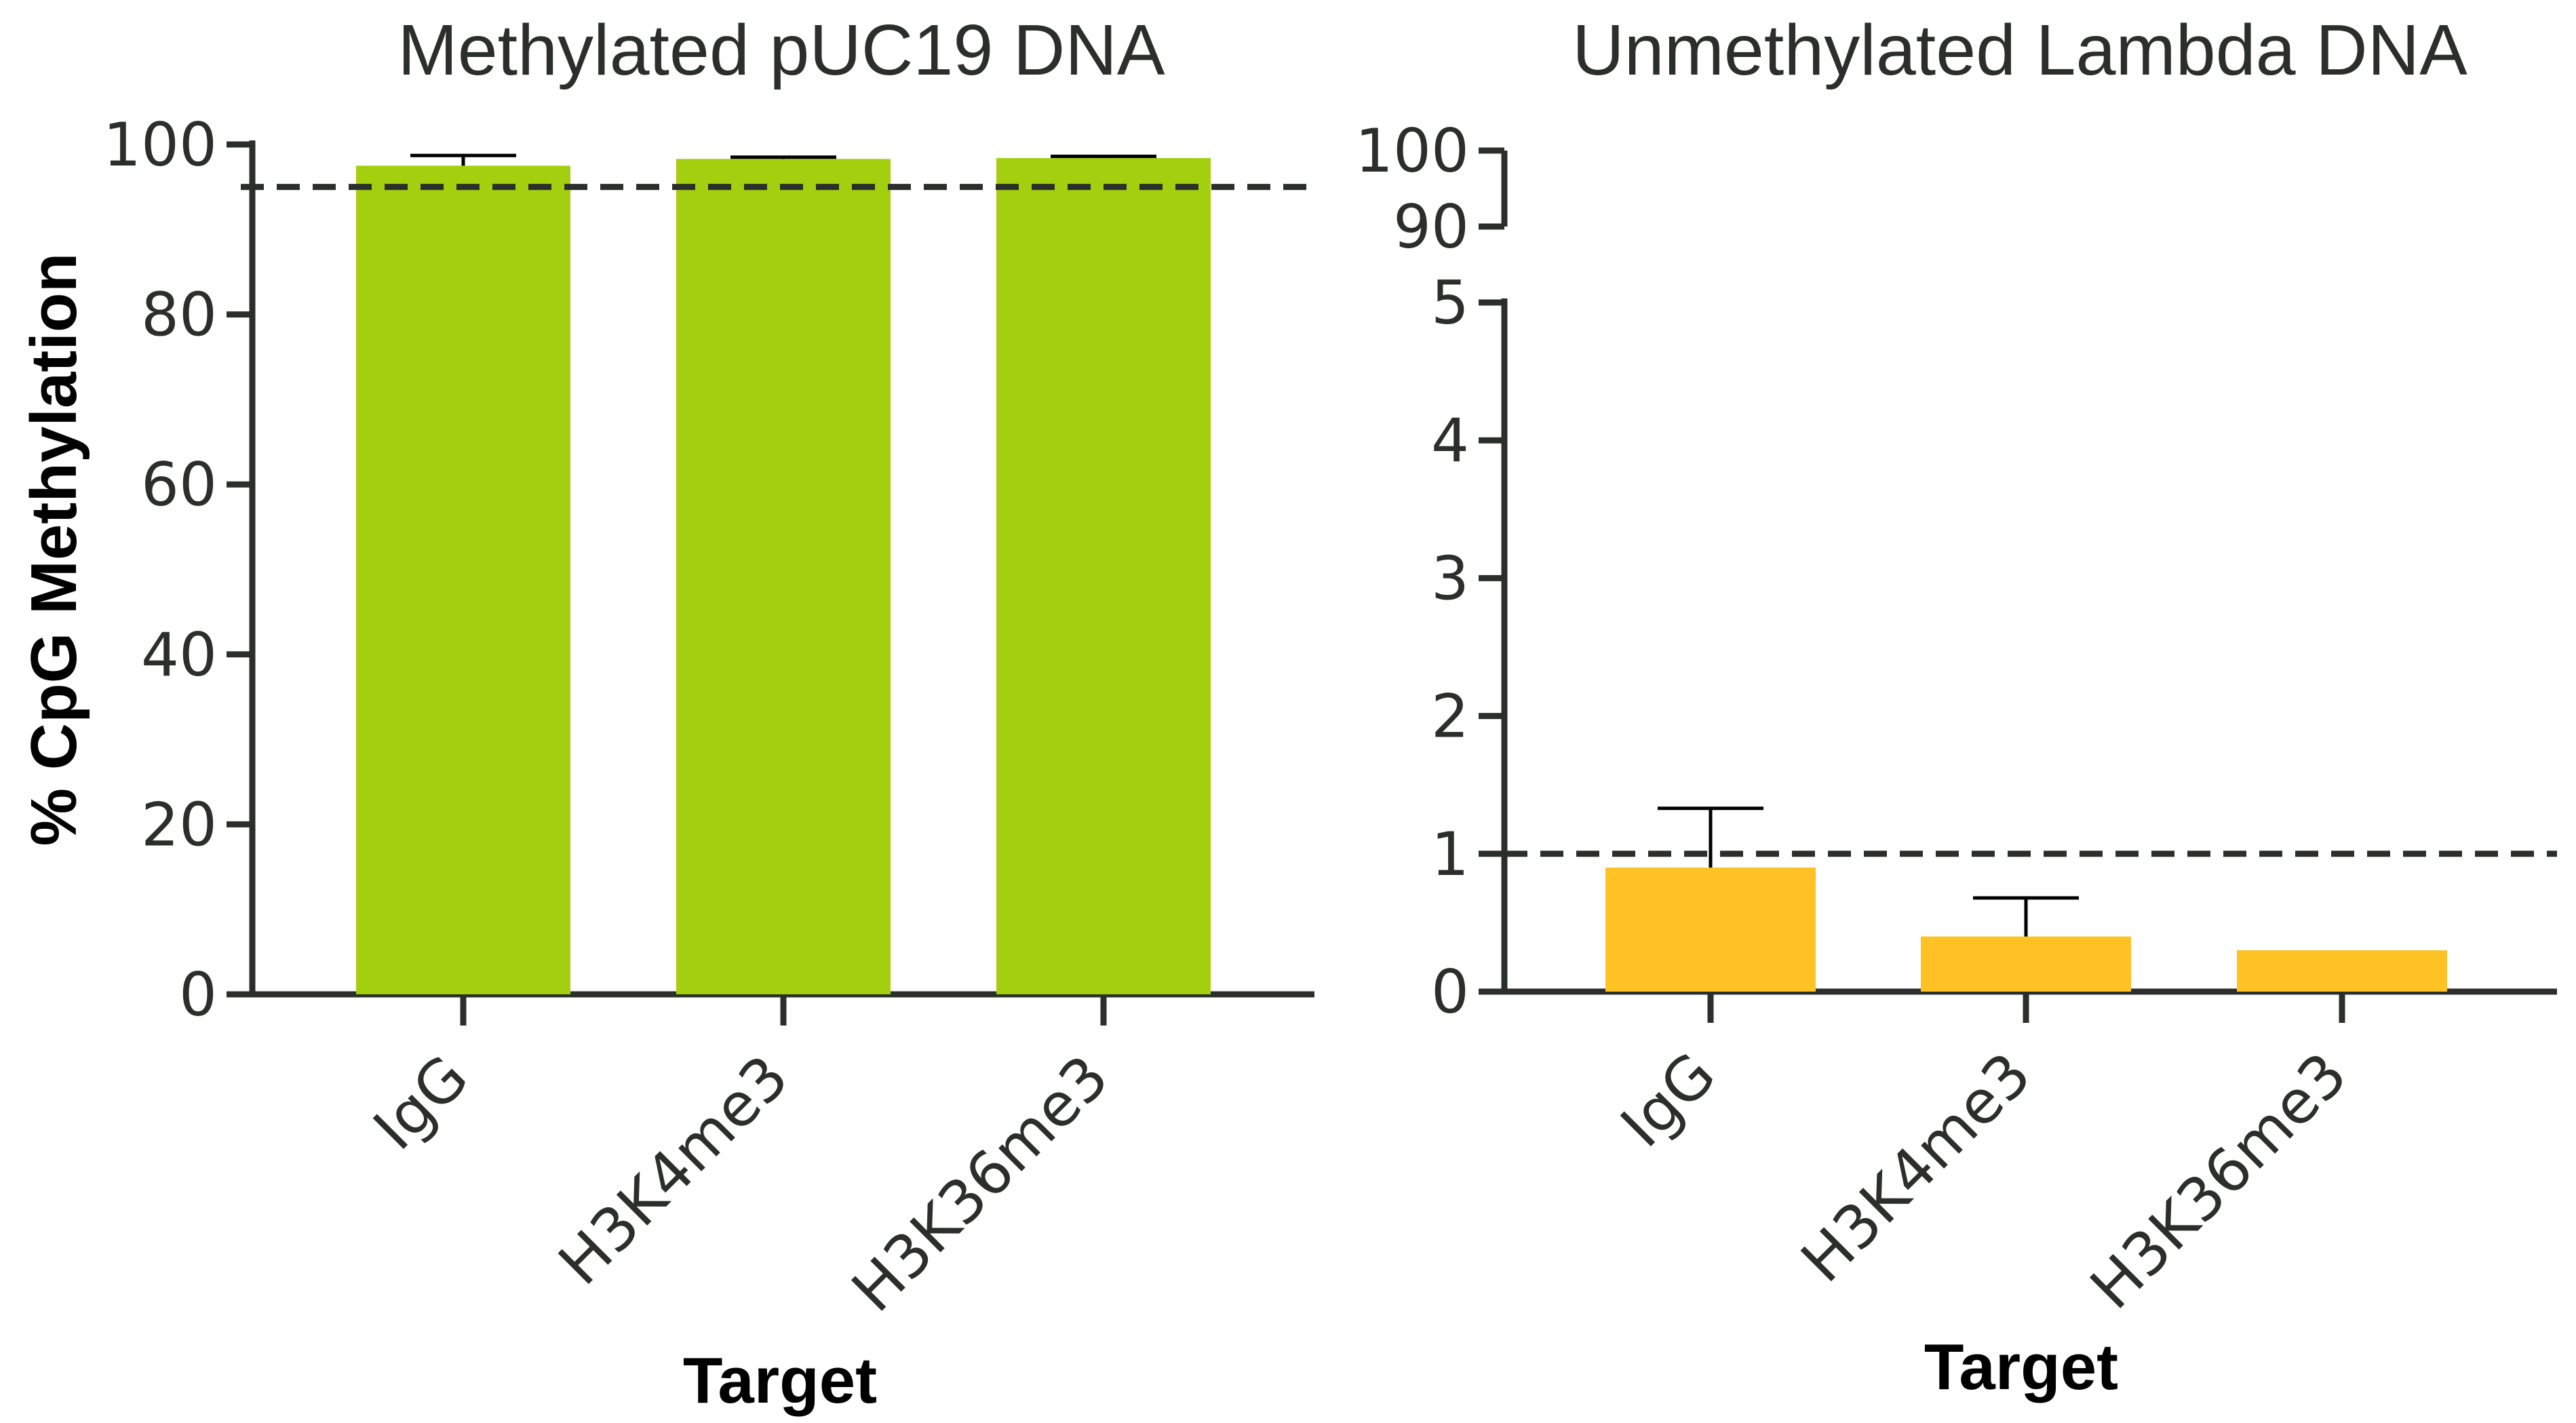  What do you see at coordinates (781, 50) in the screenshot?
I see `chart-title: Methylated pUC19 DNA` at bounding box center [781, 50].